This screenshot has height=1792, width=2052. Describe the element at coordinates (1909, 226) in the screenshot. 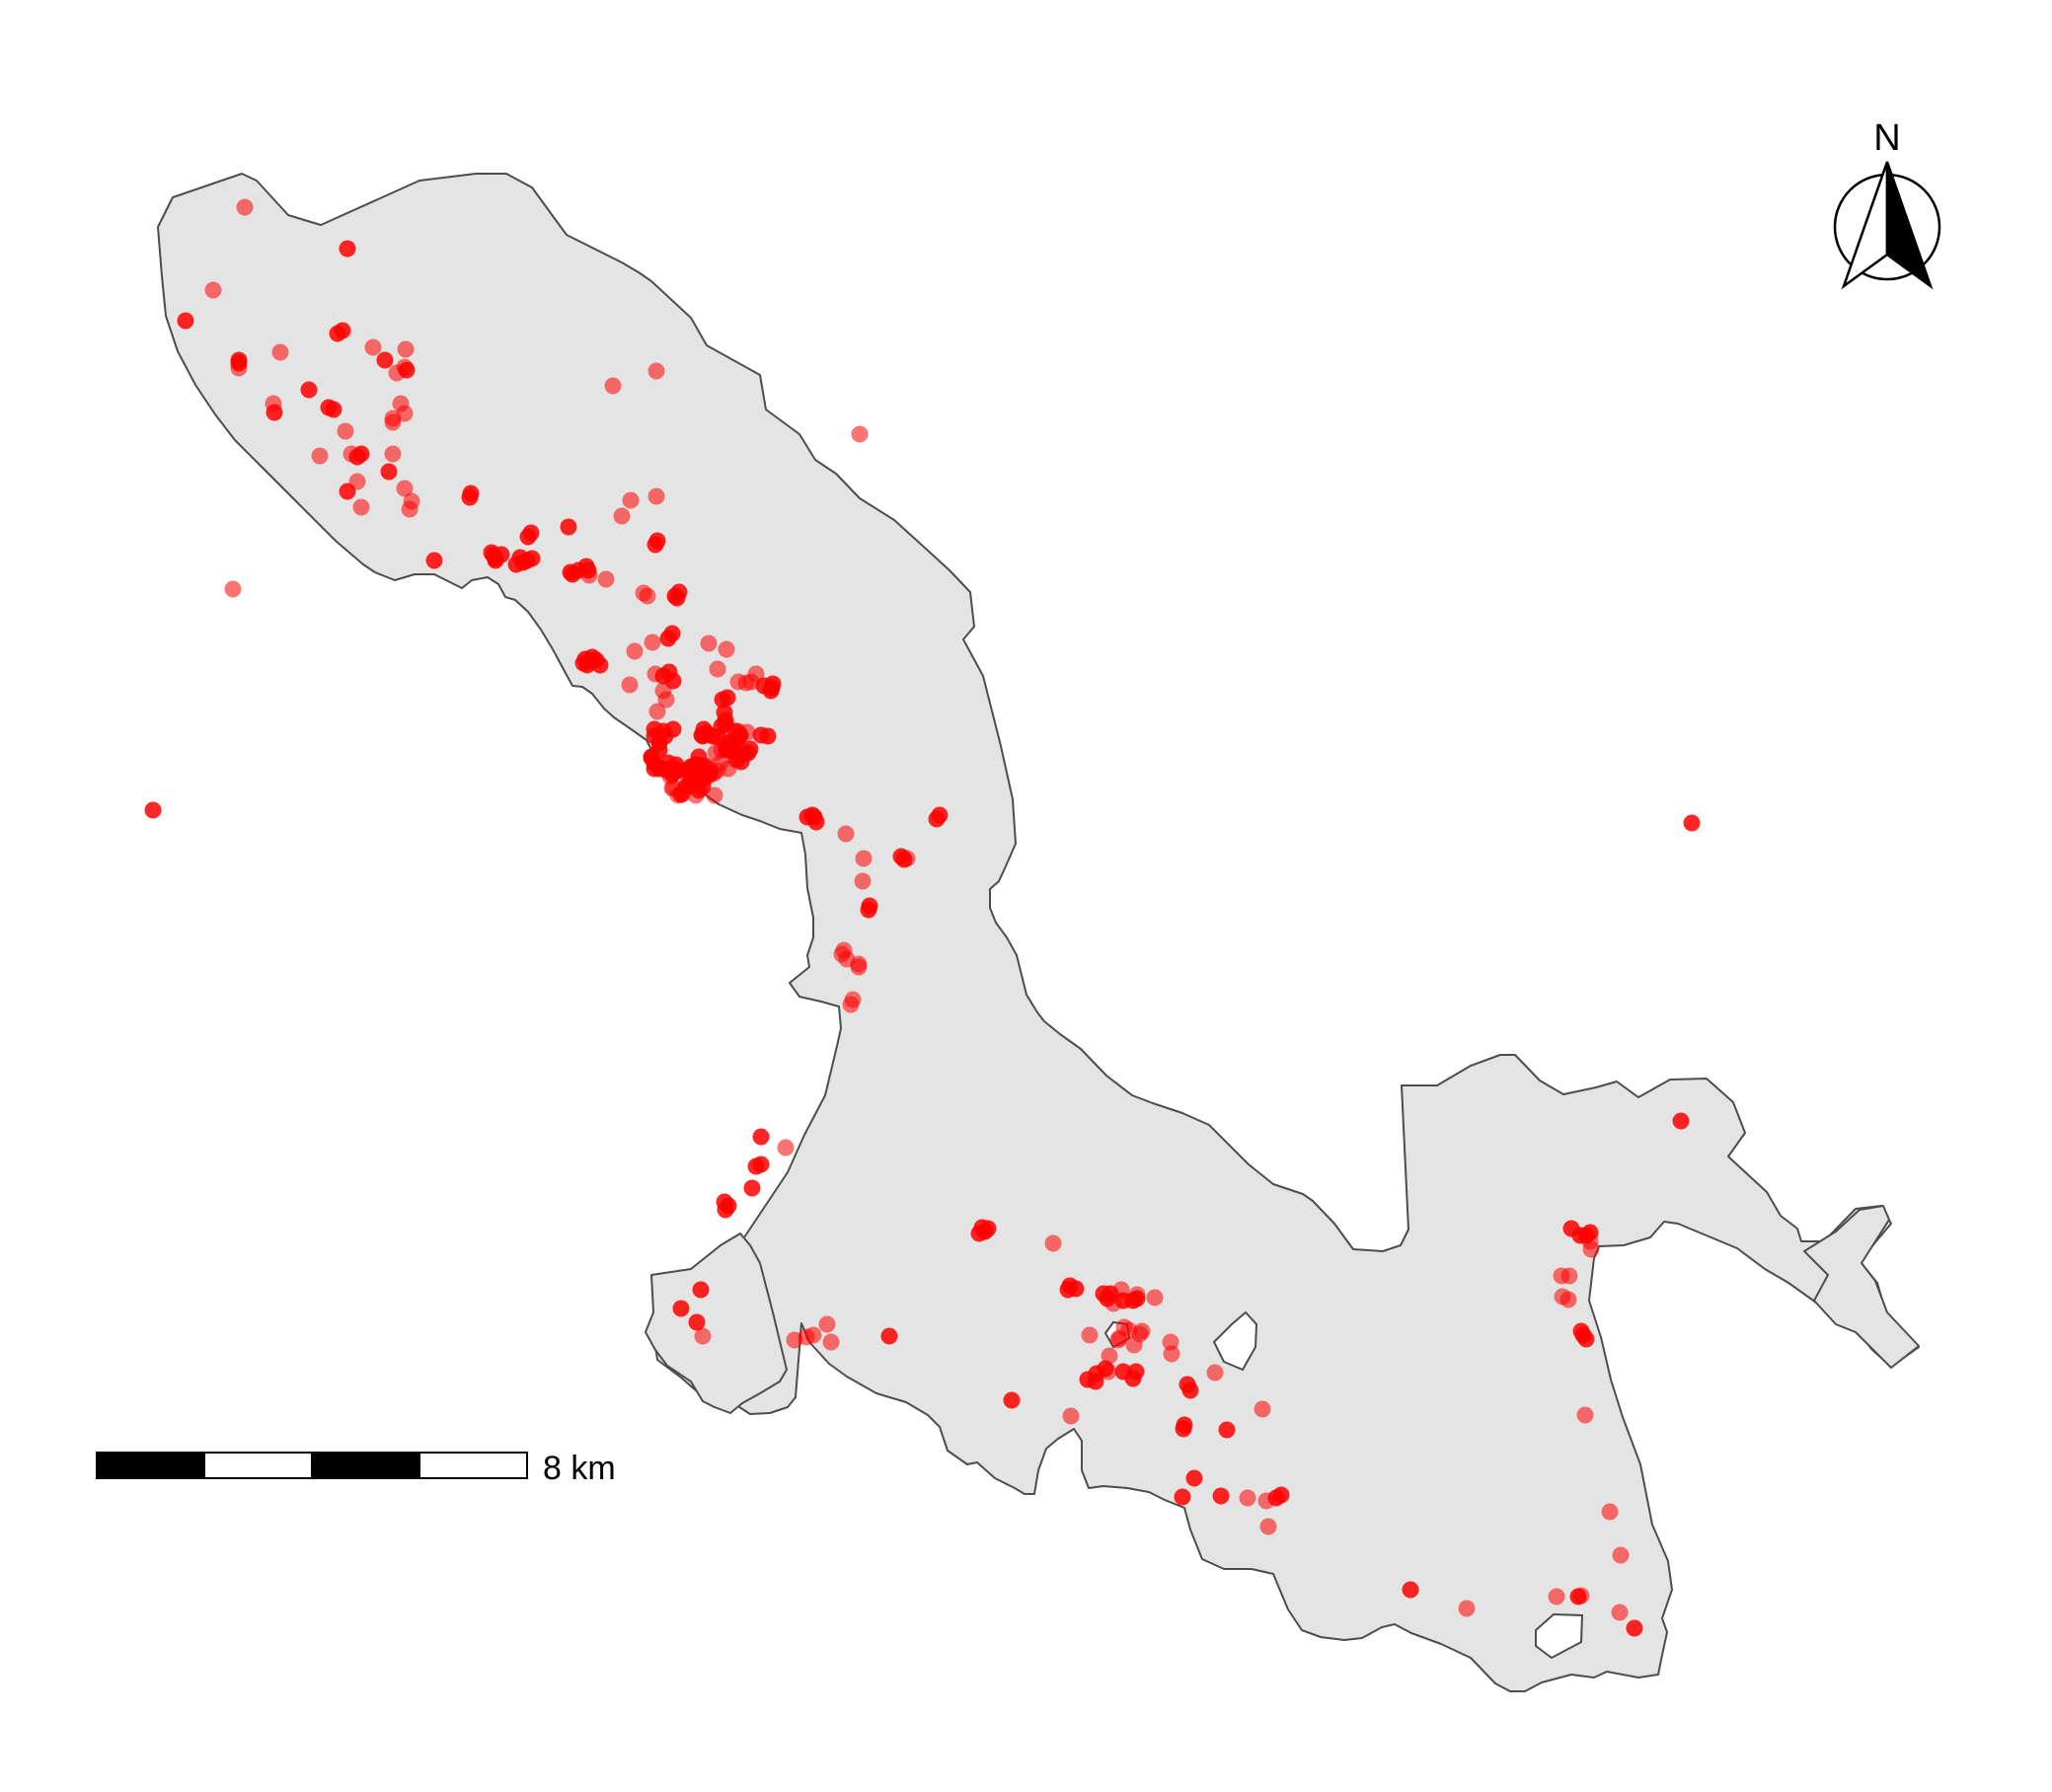

I see `north-arrow-right-half` at that location.